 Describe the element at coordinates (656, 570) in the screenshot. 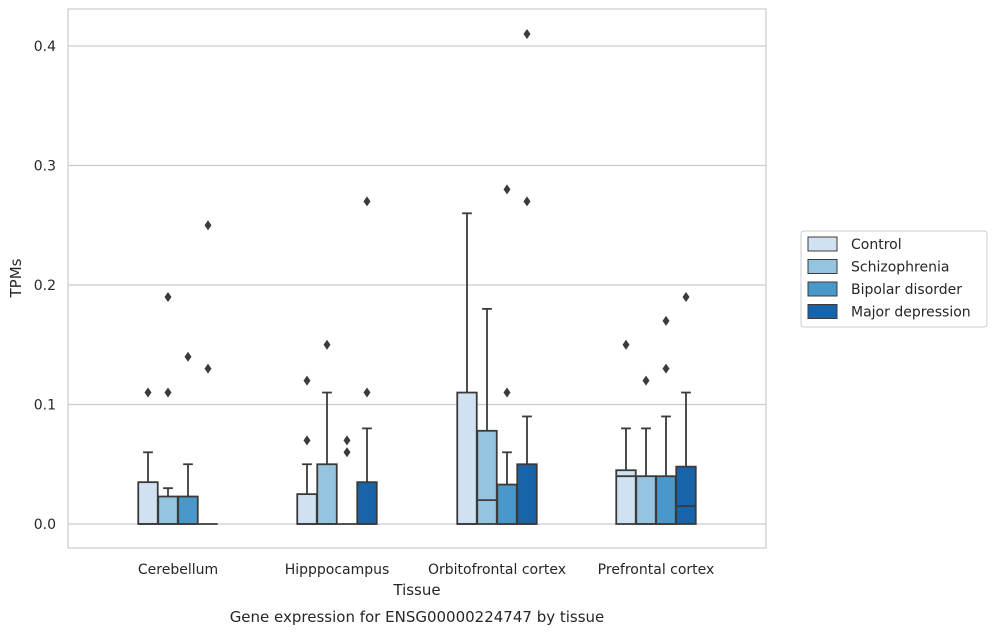

I see `x-tick-label: Prefrontal cortex` at that location.